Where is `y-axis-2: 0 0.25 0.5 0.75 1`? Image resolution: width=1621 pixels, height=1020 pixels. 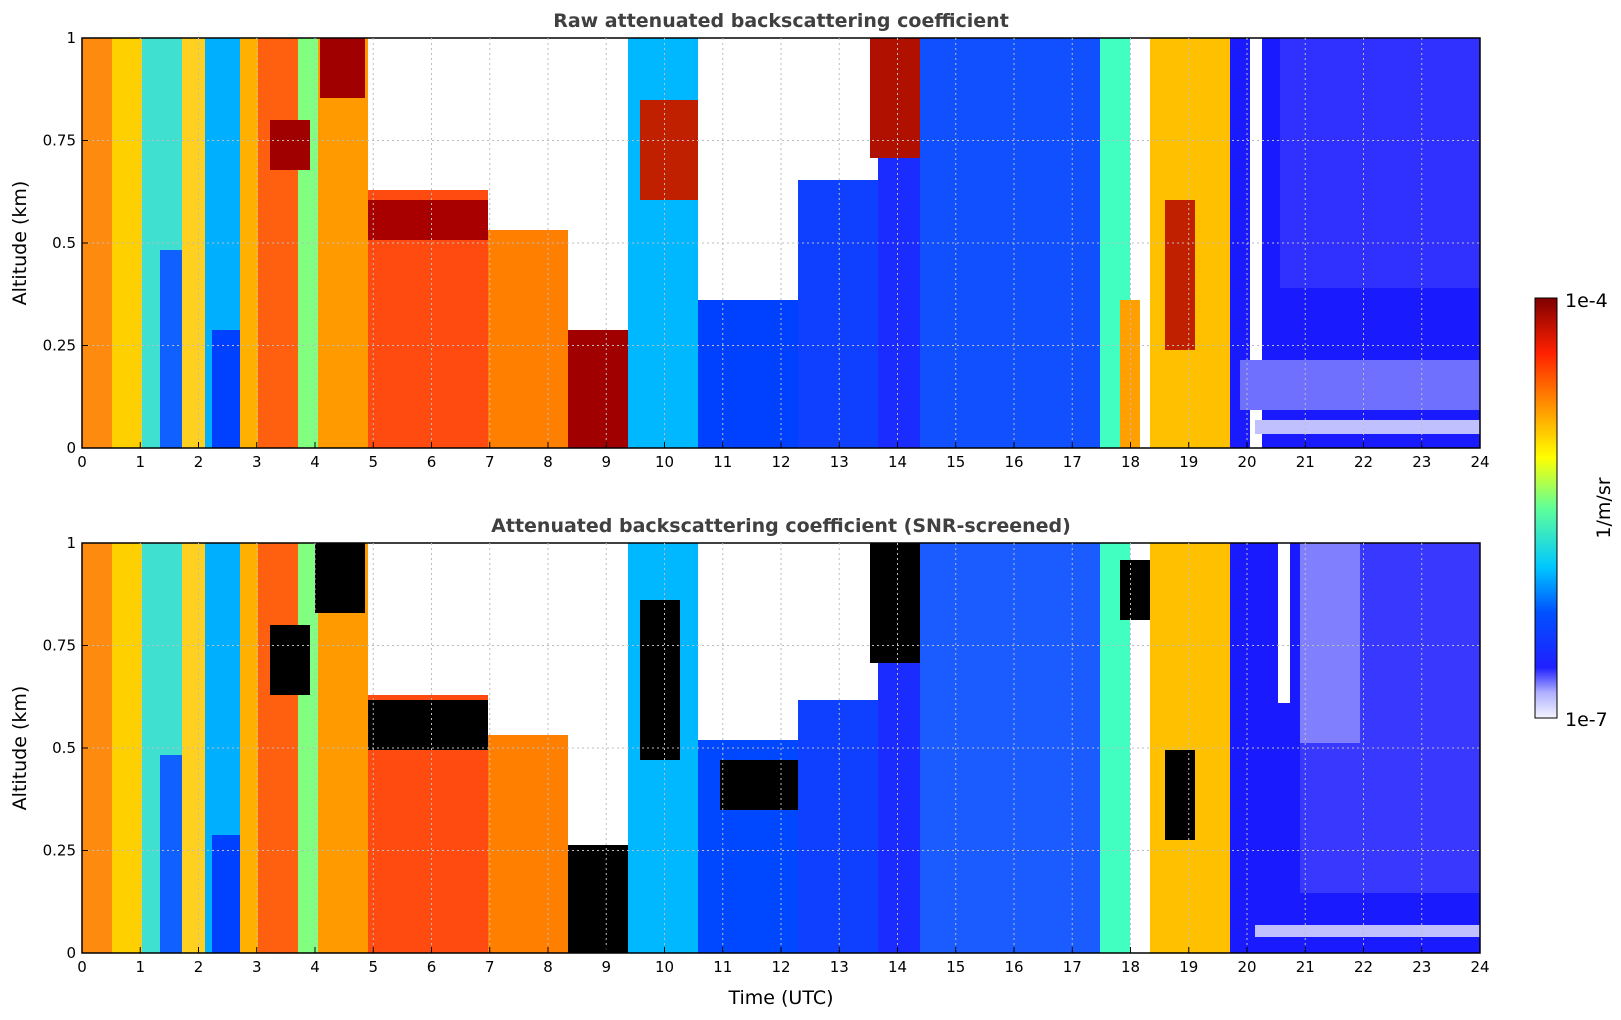
y-axis-2: 0 0.25 0.5 0.75 1 is located at coordinates (65, 748).